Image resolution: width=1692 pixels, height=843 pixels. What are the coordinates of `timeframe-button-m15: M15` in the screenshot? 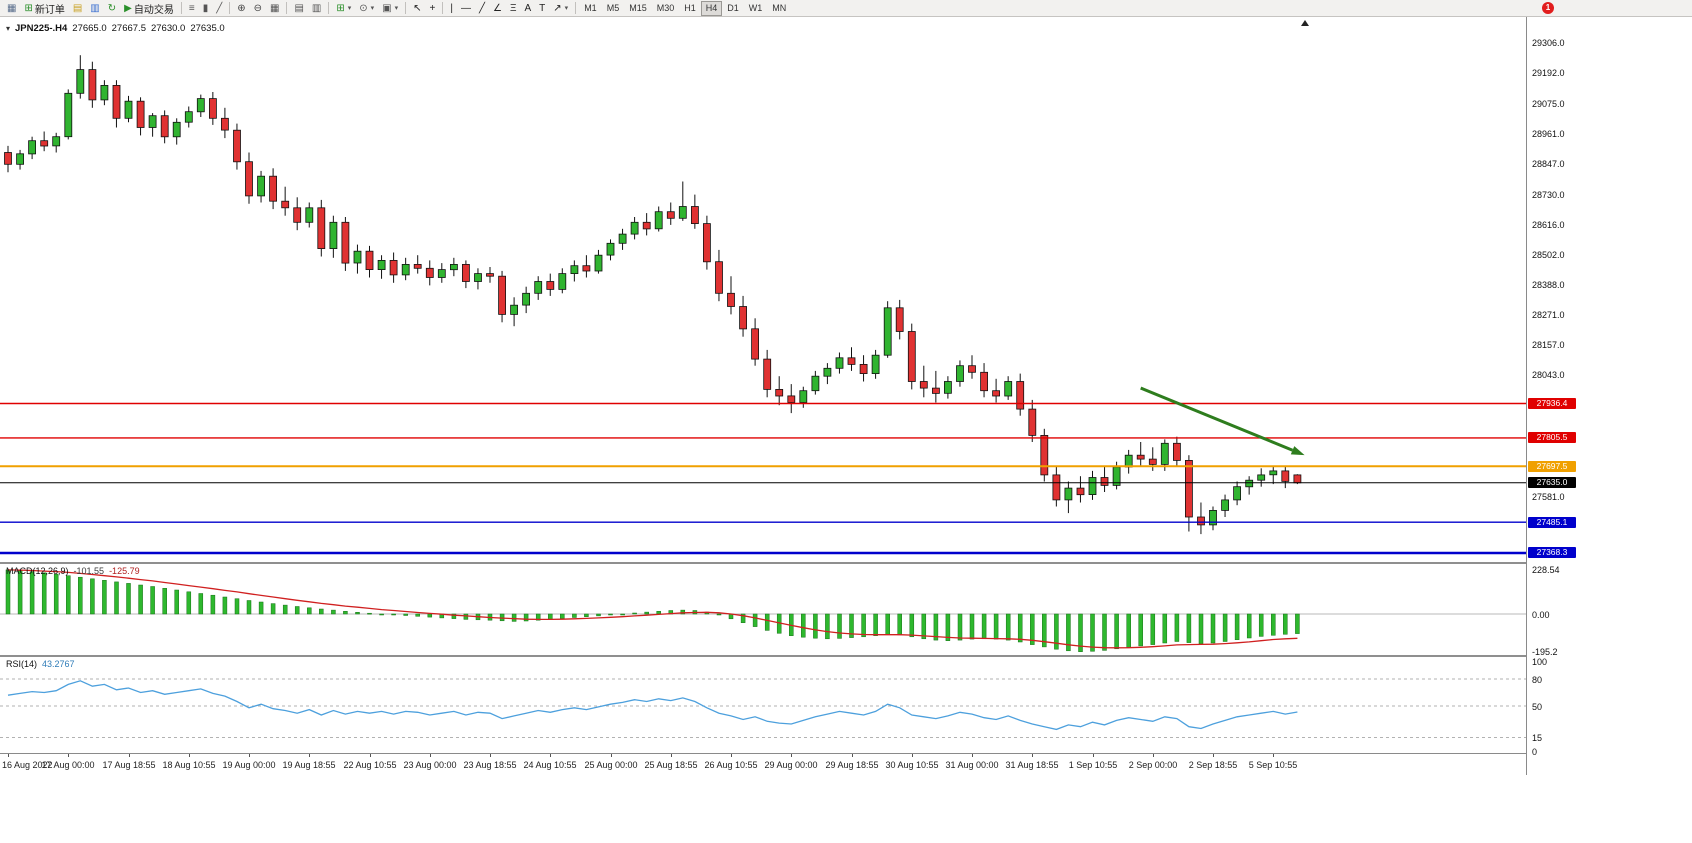 It's located at (638, 7).